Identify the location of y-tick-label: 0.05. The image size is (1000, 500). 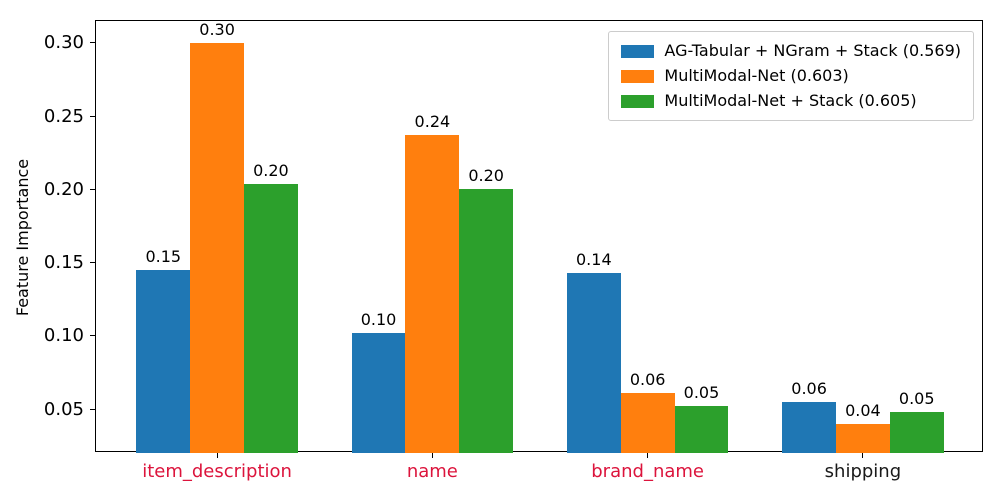
(63, 409).